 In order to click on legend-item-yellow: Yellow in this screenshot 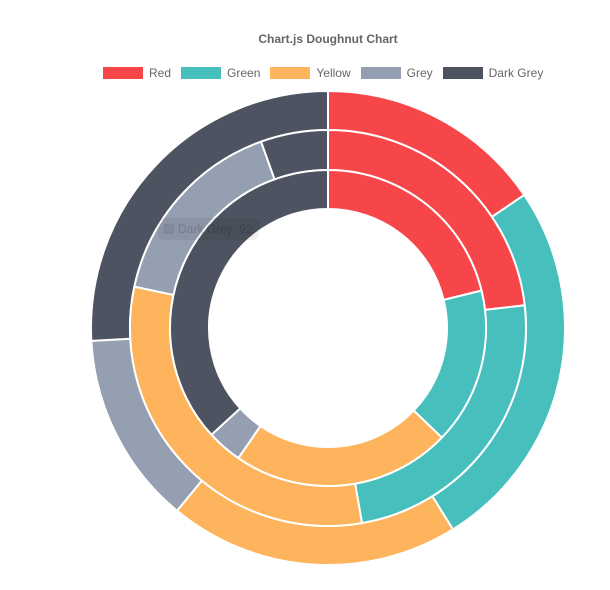, I will do `click(310, 73)`.